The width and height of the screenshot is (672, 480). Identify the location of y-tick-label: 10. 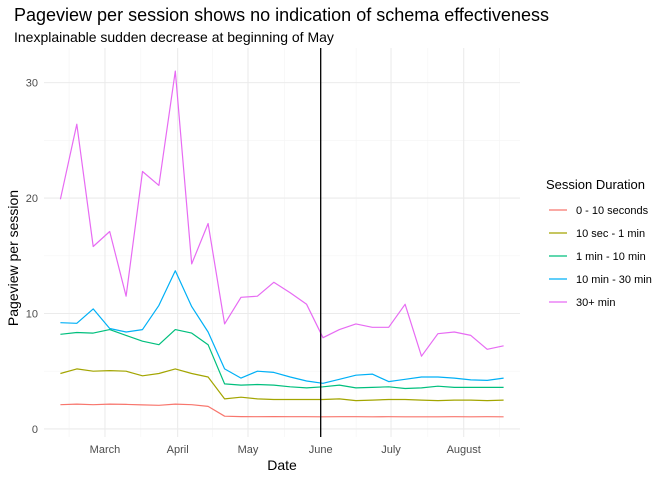
(32, 314).